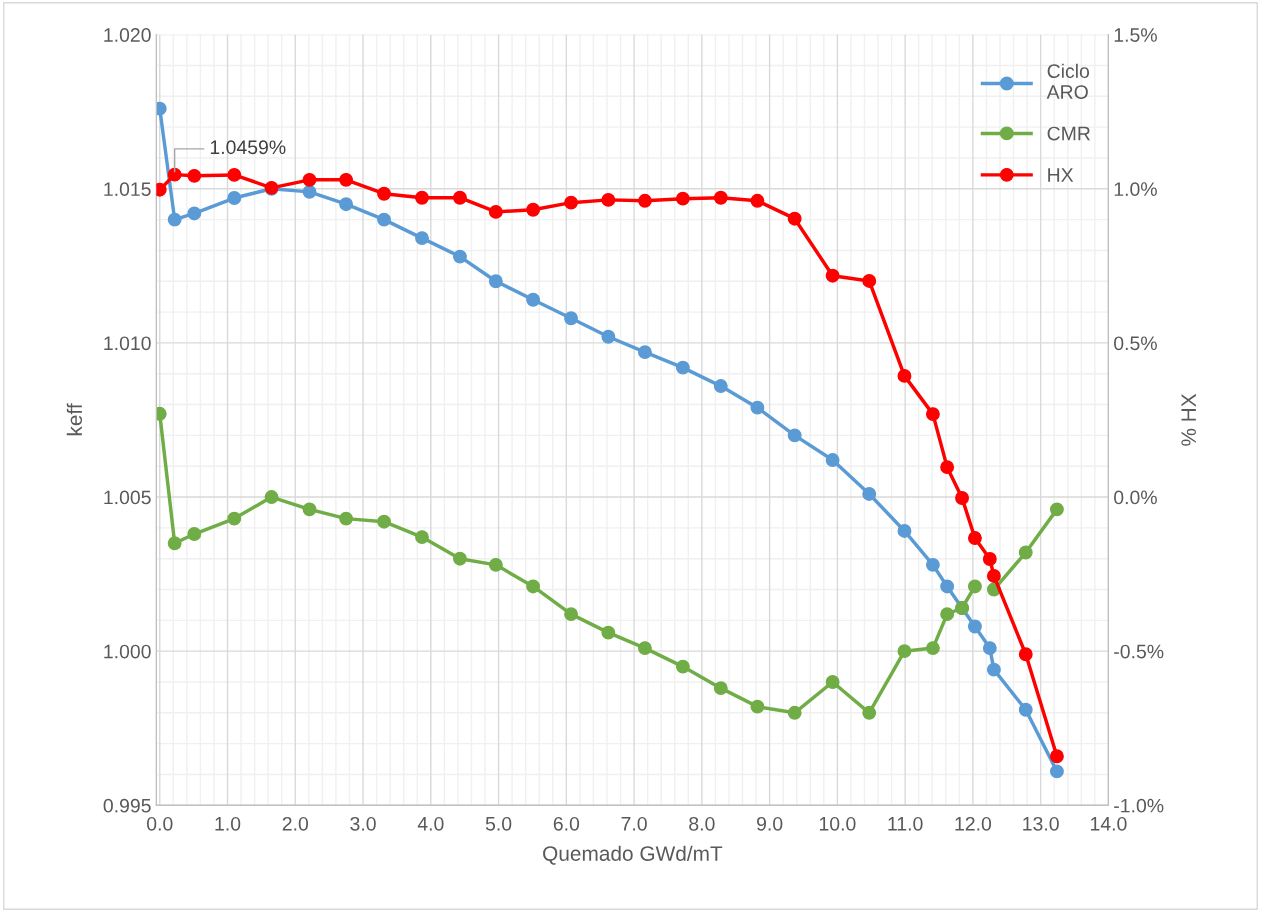 Image resolution: width=1261 pixels, height=912 pixels. What do you see at coordinates (127, 805) in the screenshot?
I see `y-tick-label: 0.995` at bounding box center [127, 805].